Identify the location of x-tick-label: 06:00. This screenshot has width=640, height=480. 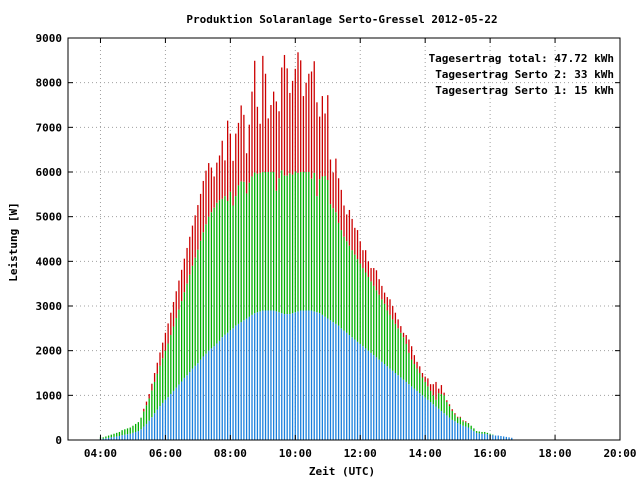
(165, 453).